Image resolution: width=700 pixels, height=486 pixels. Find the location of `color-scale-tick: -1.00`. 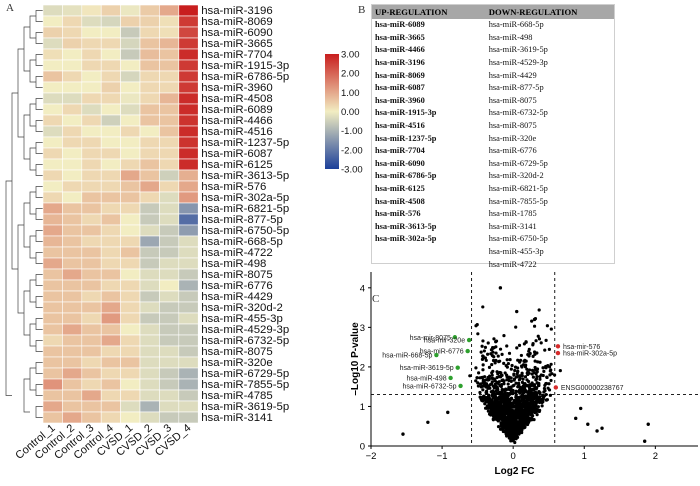

color-scale-tick: -1.00 is located at coordinates (352, 131).